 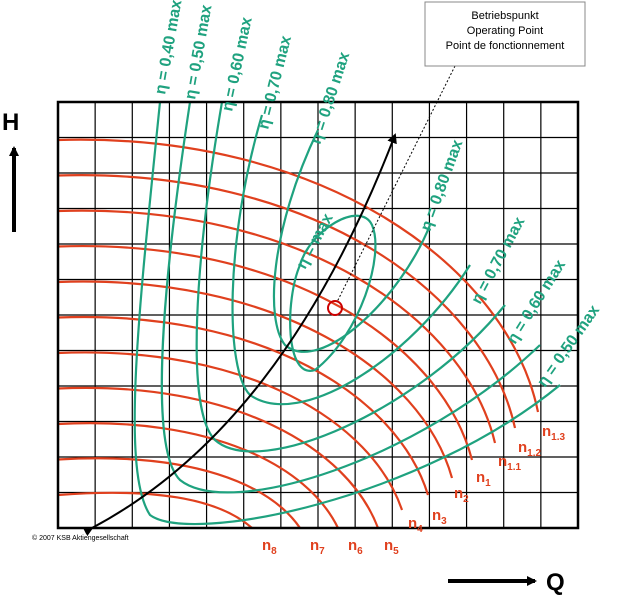 I want to click on speed-label-sub: 2, so click(x=466, y=499).